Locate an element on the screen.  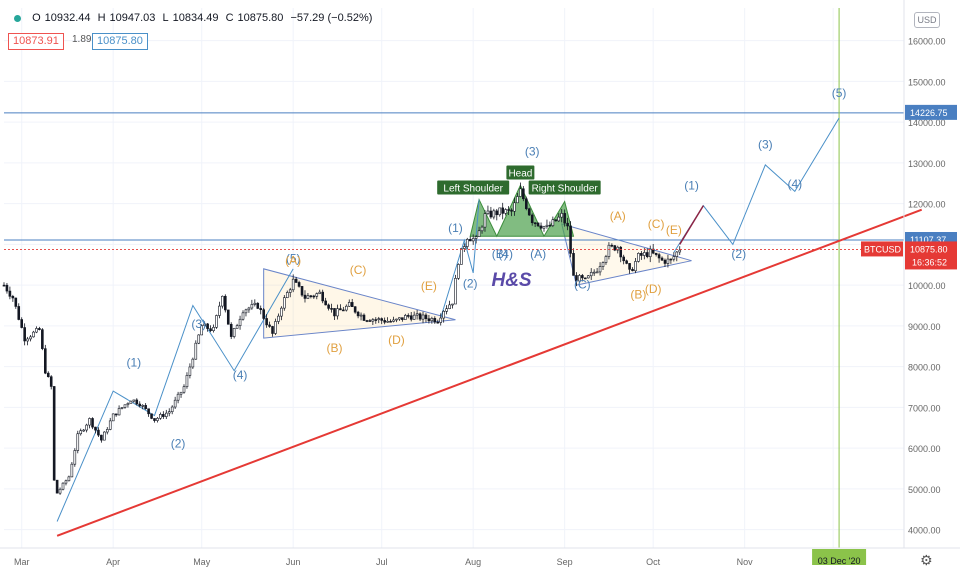
buy-price-button: 10875.80 is located at coordinates (120, 41).